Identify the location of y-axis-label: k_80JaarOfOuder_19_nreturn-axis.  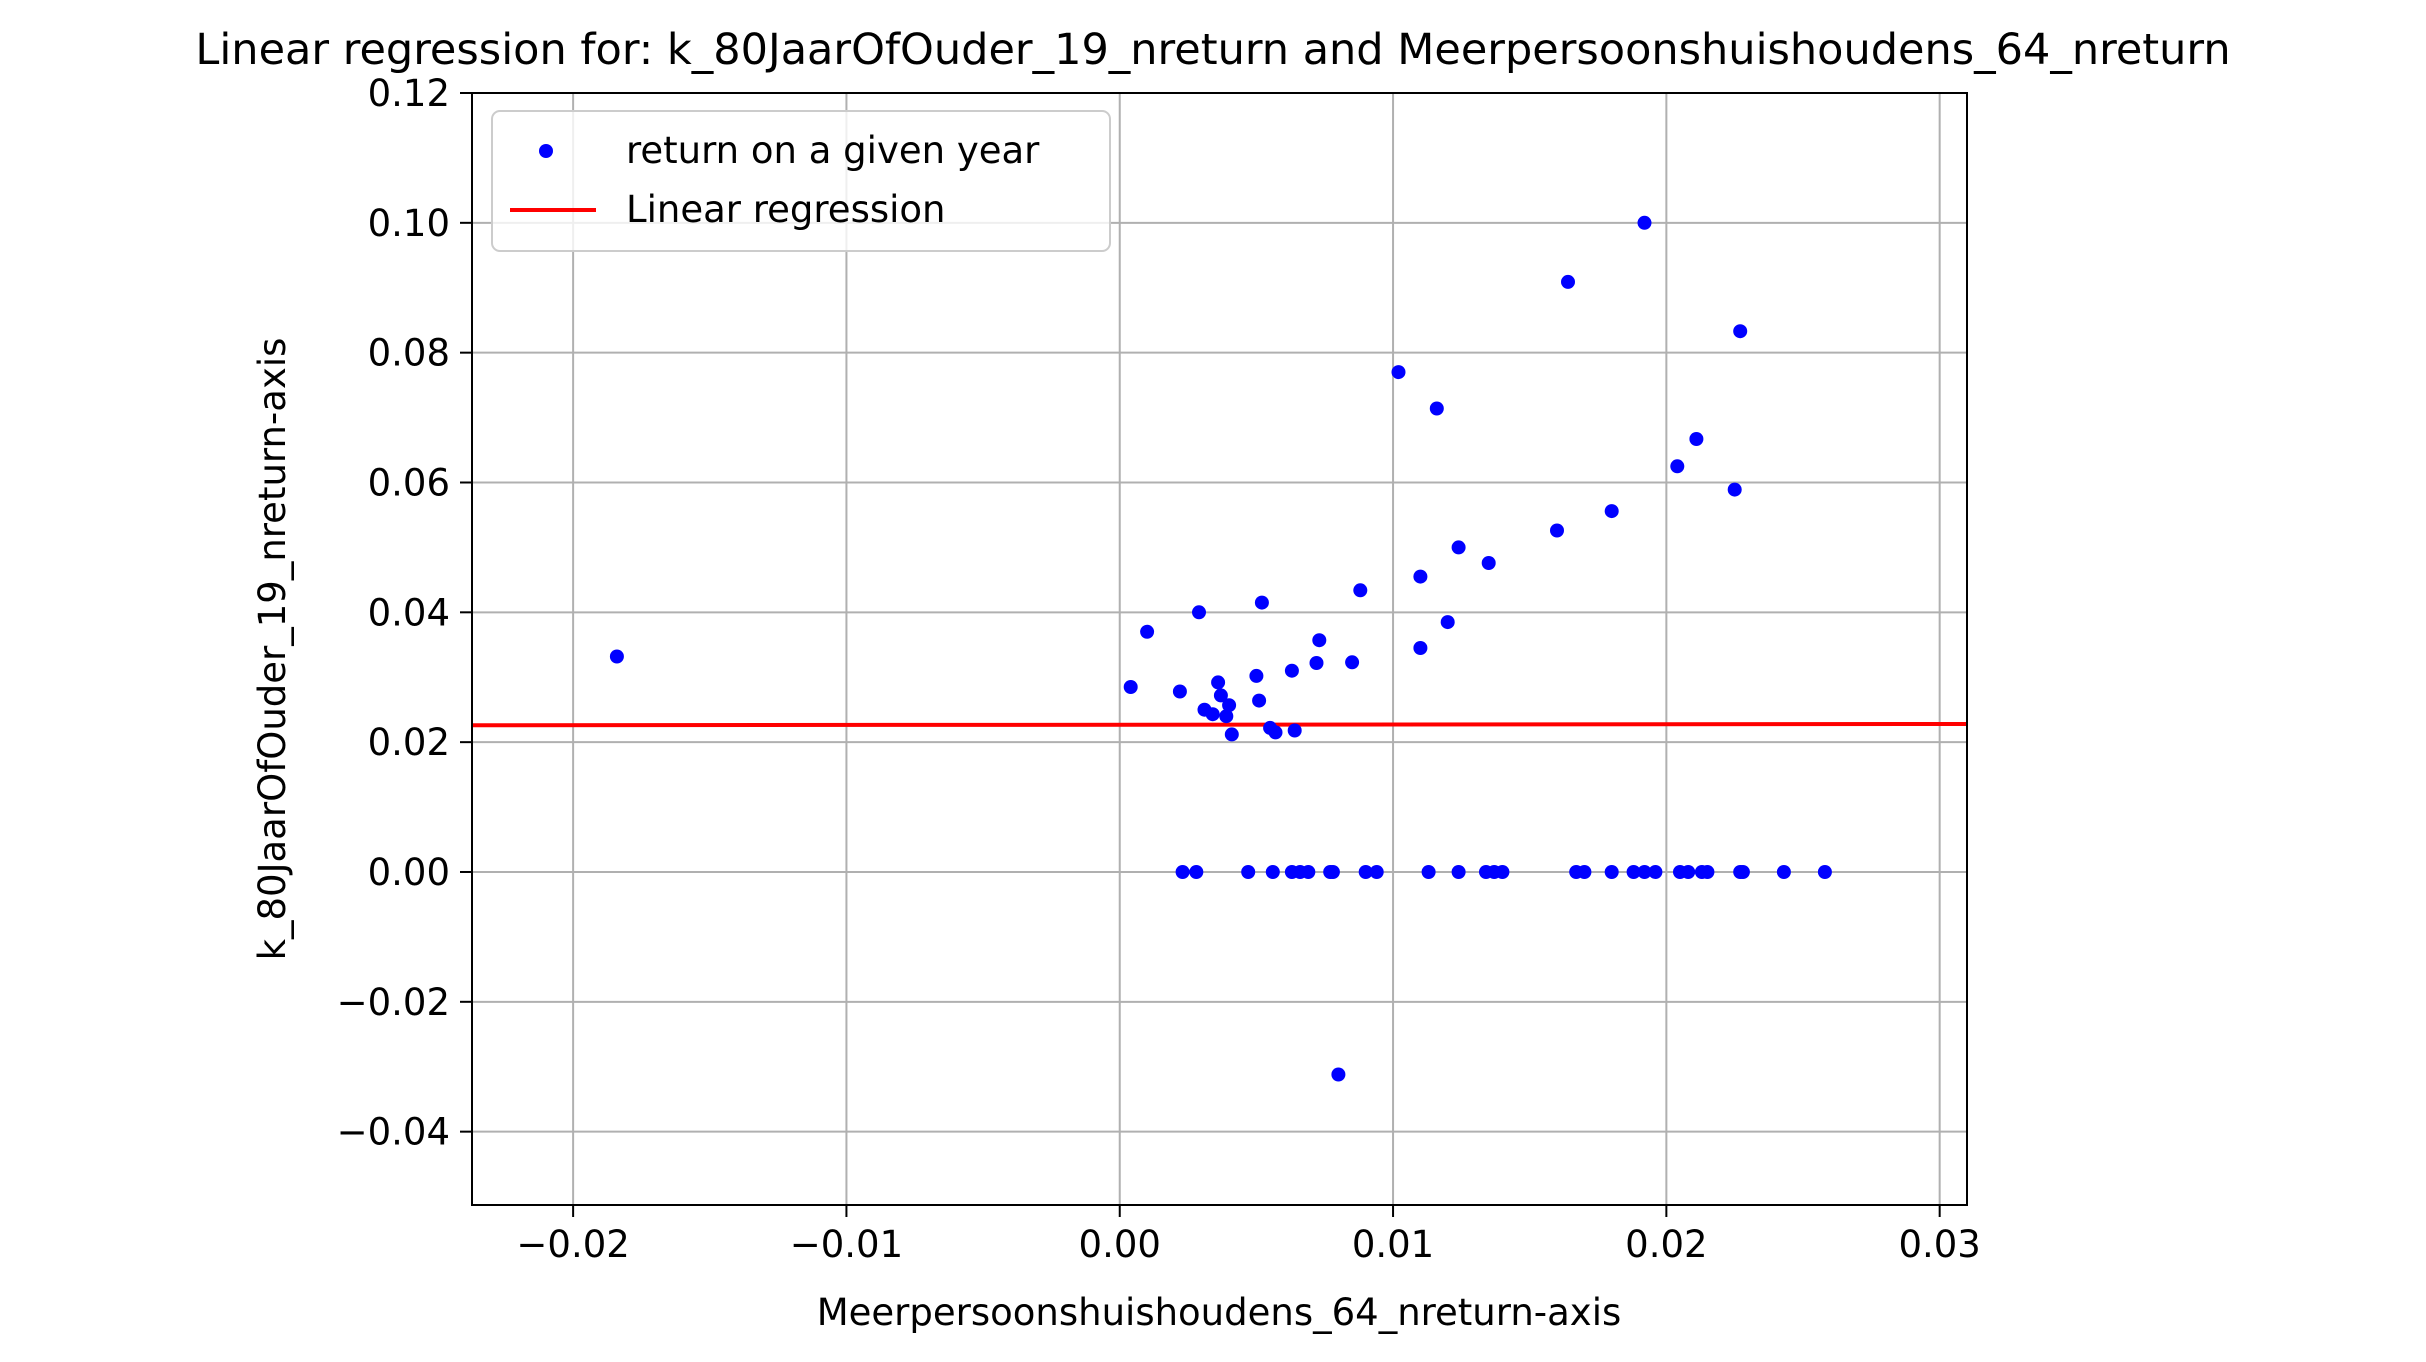
(272, 649).